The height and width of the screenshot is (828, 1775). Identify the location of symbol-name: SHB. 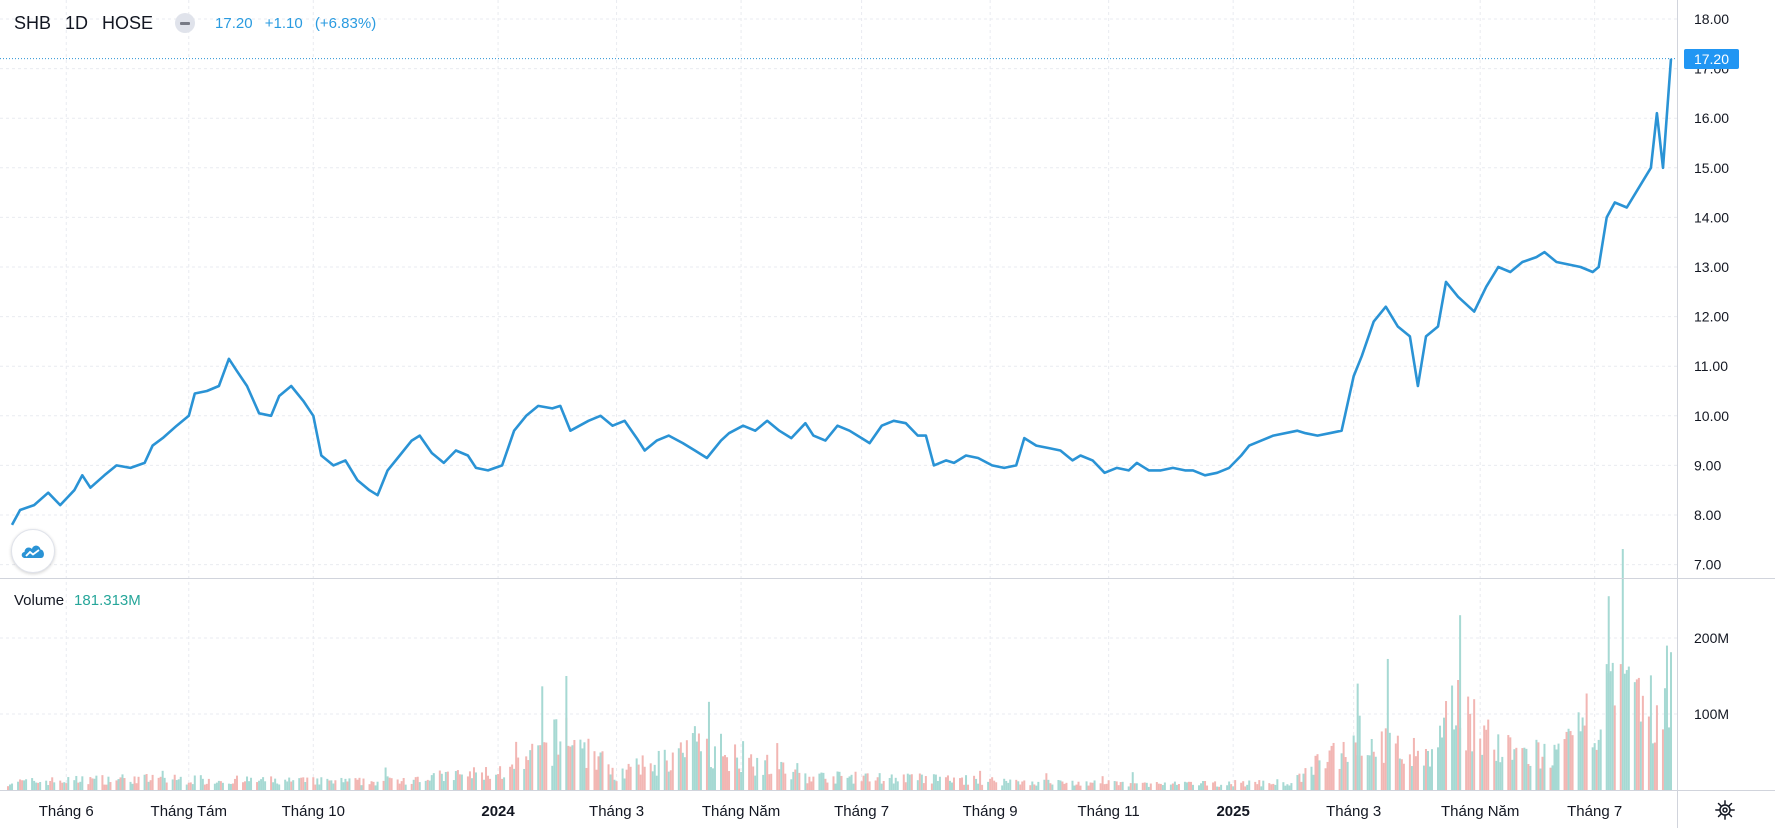
(33, 22).